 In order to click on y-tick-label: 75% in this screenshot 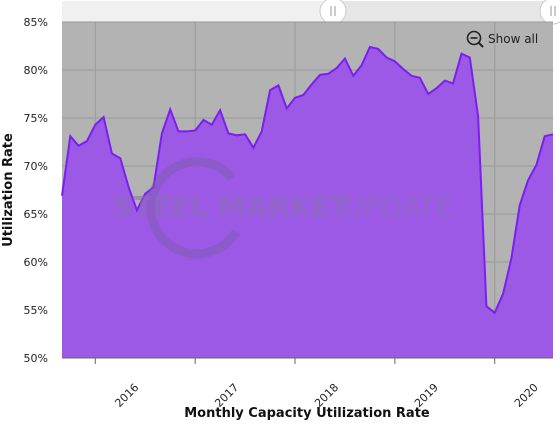, I will do `click(36, 118)`.